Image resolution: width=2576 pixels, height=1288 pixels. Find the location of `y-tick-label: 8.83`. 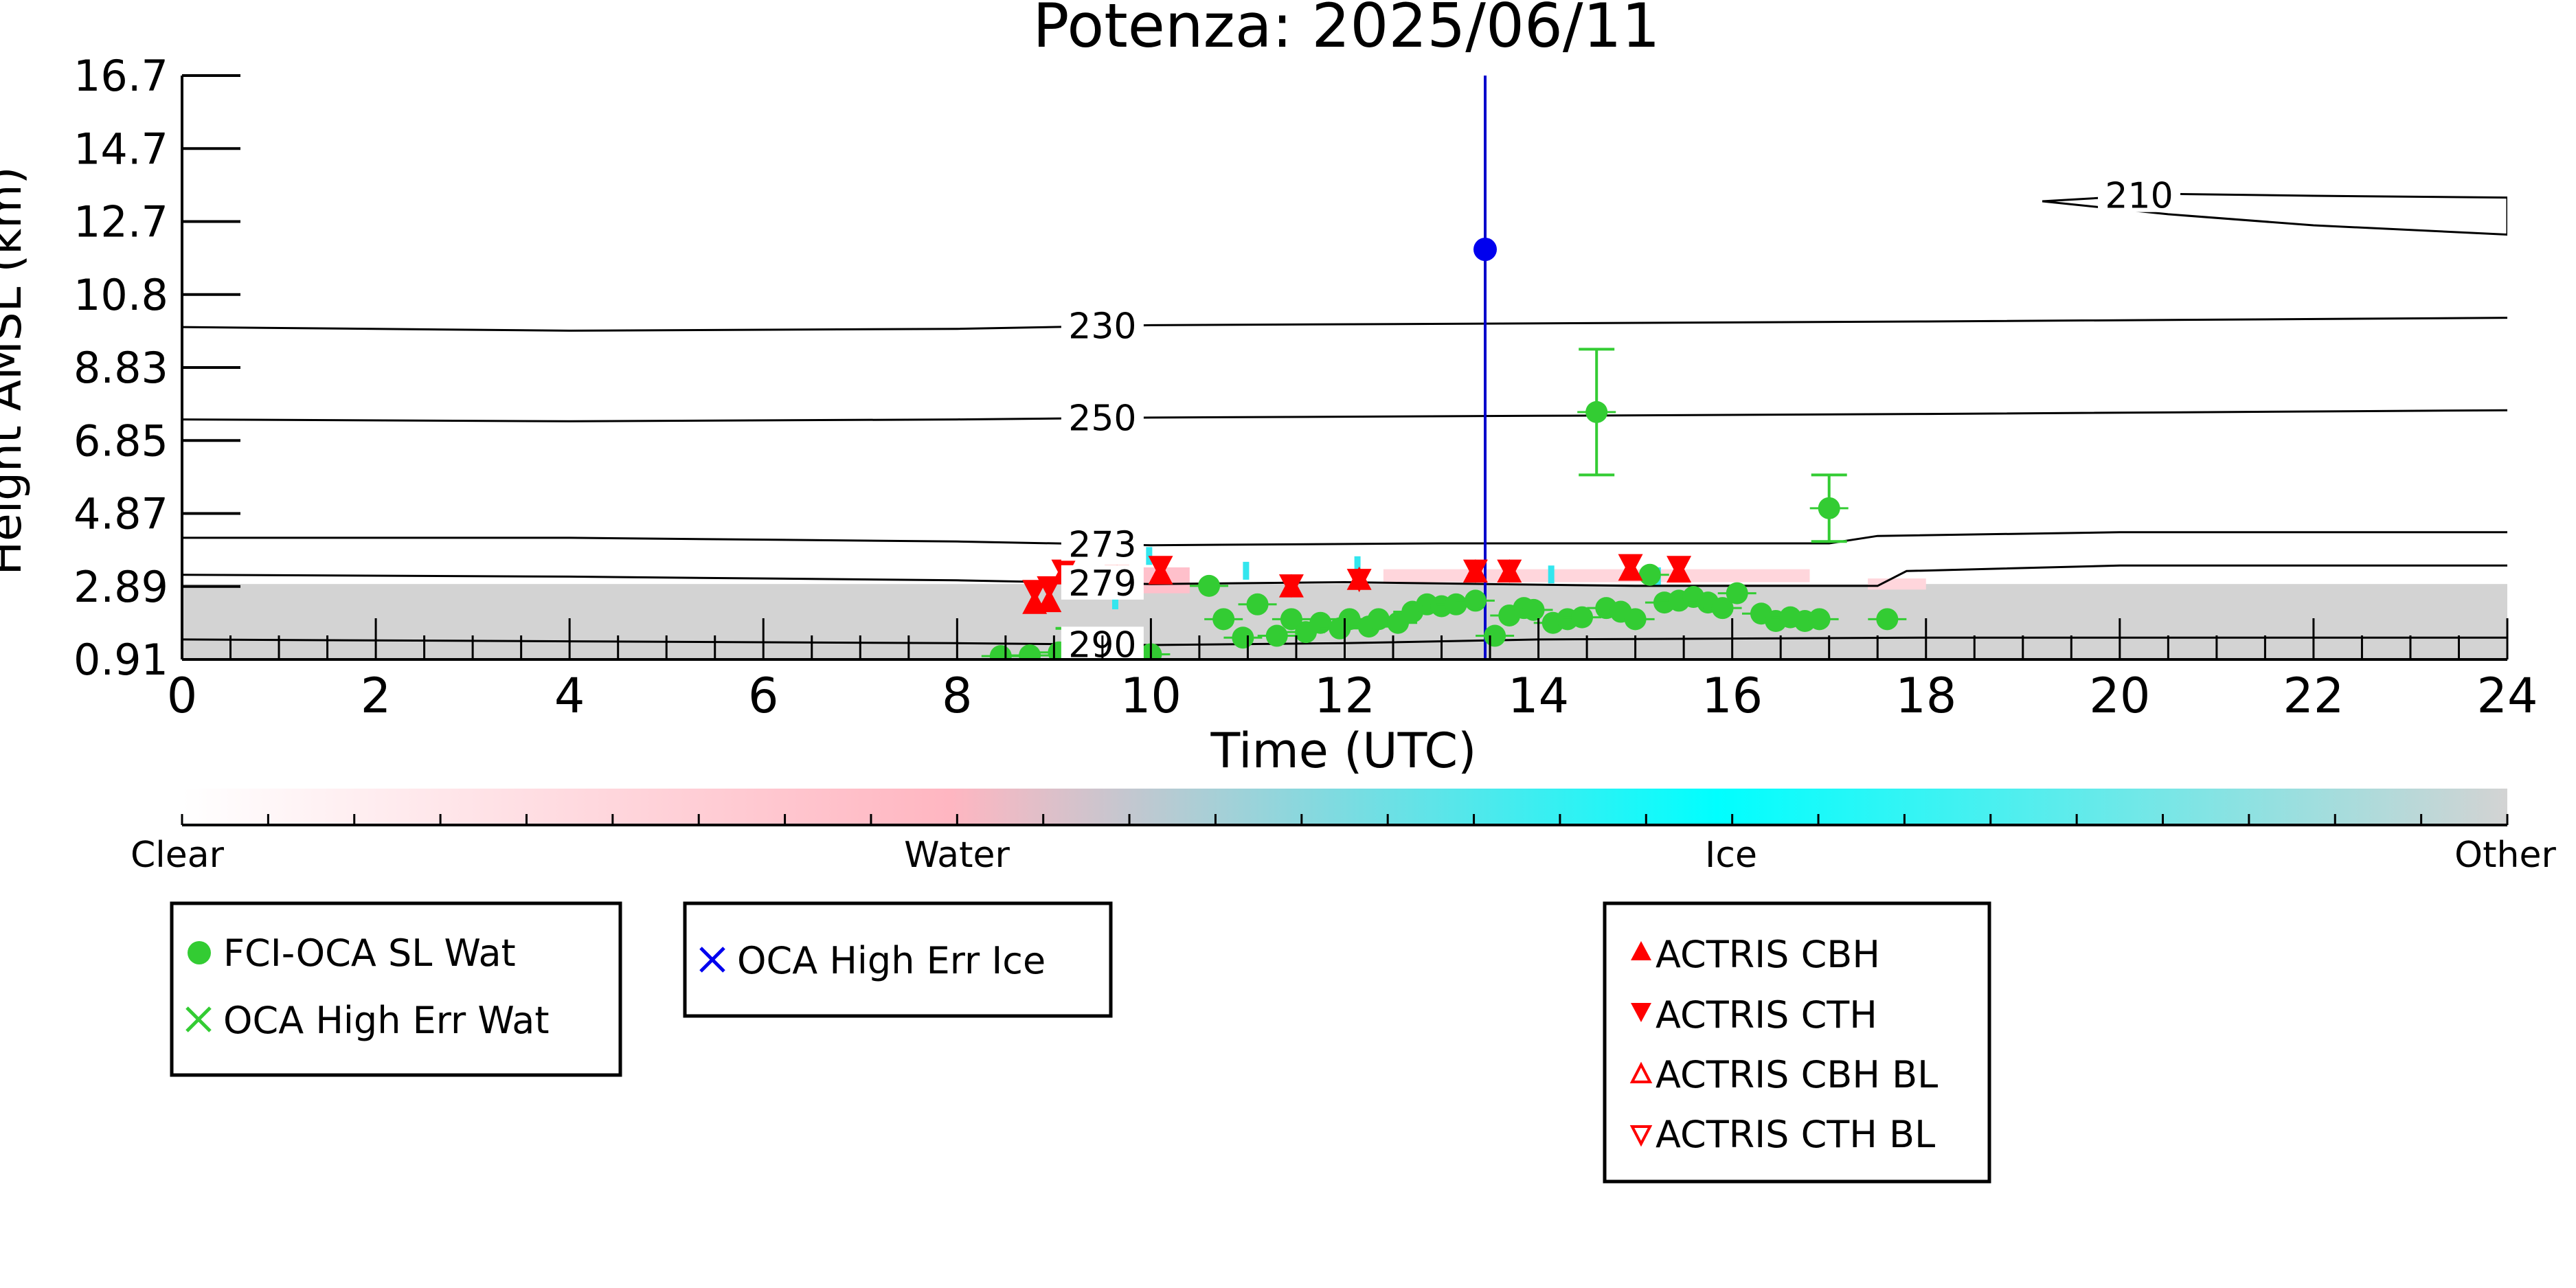

y-tick-label: 8.83 is located at coordinates (121, 368).